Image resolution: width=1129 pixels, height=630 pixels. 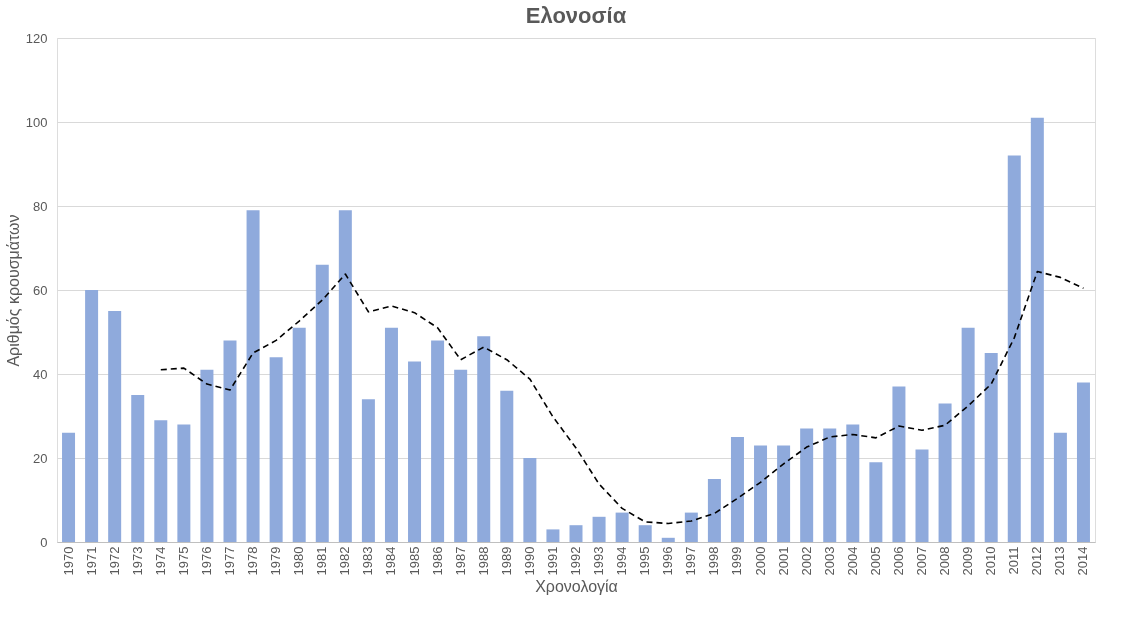 What do you see at coordinates (437, 561) in the screenshot?
I see `x-tick-label: 1986` at bounding box center [437, 561].